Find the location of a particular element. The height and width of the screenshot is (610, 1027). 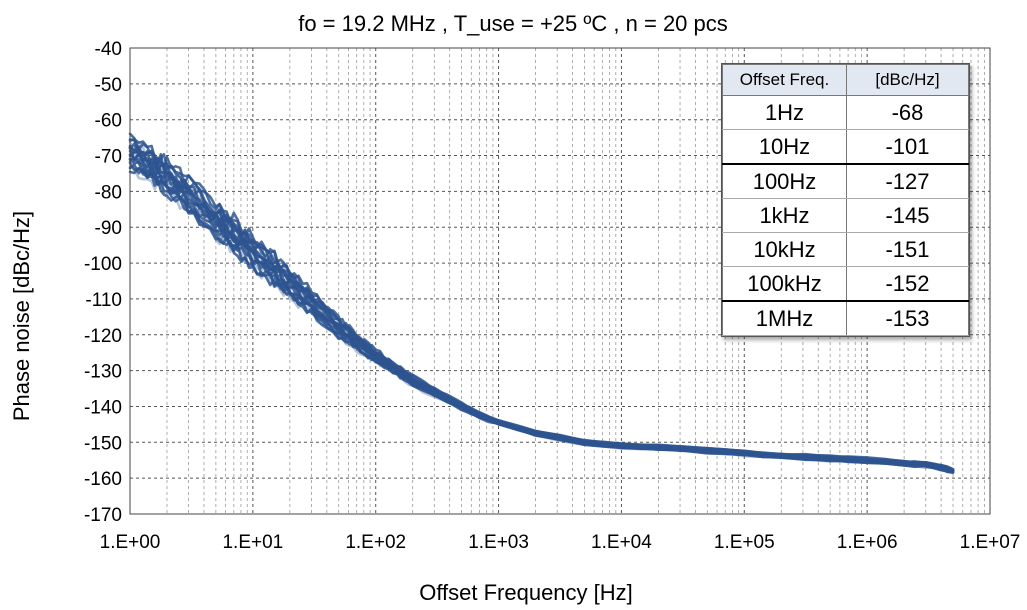

x-tick-label: 1.E+01 is located at coordinates (252, 542).